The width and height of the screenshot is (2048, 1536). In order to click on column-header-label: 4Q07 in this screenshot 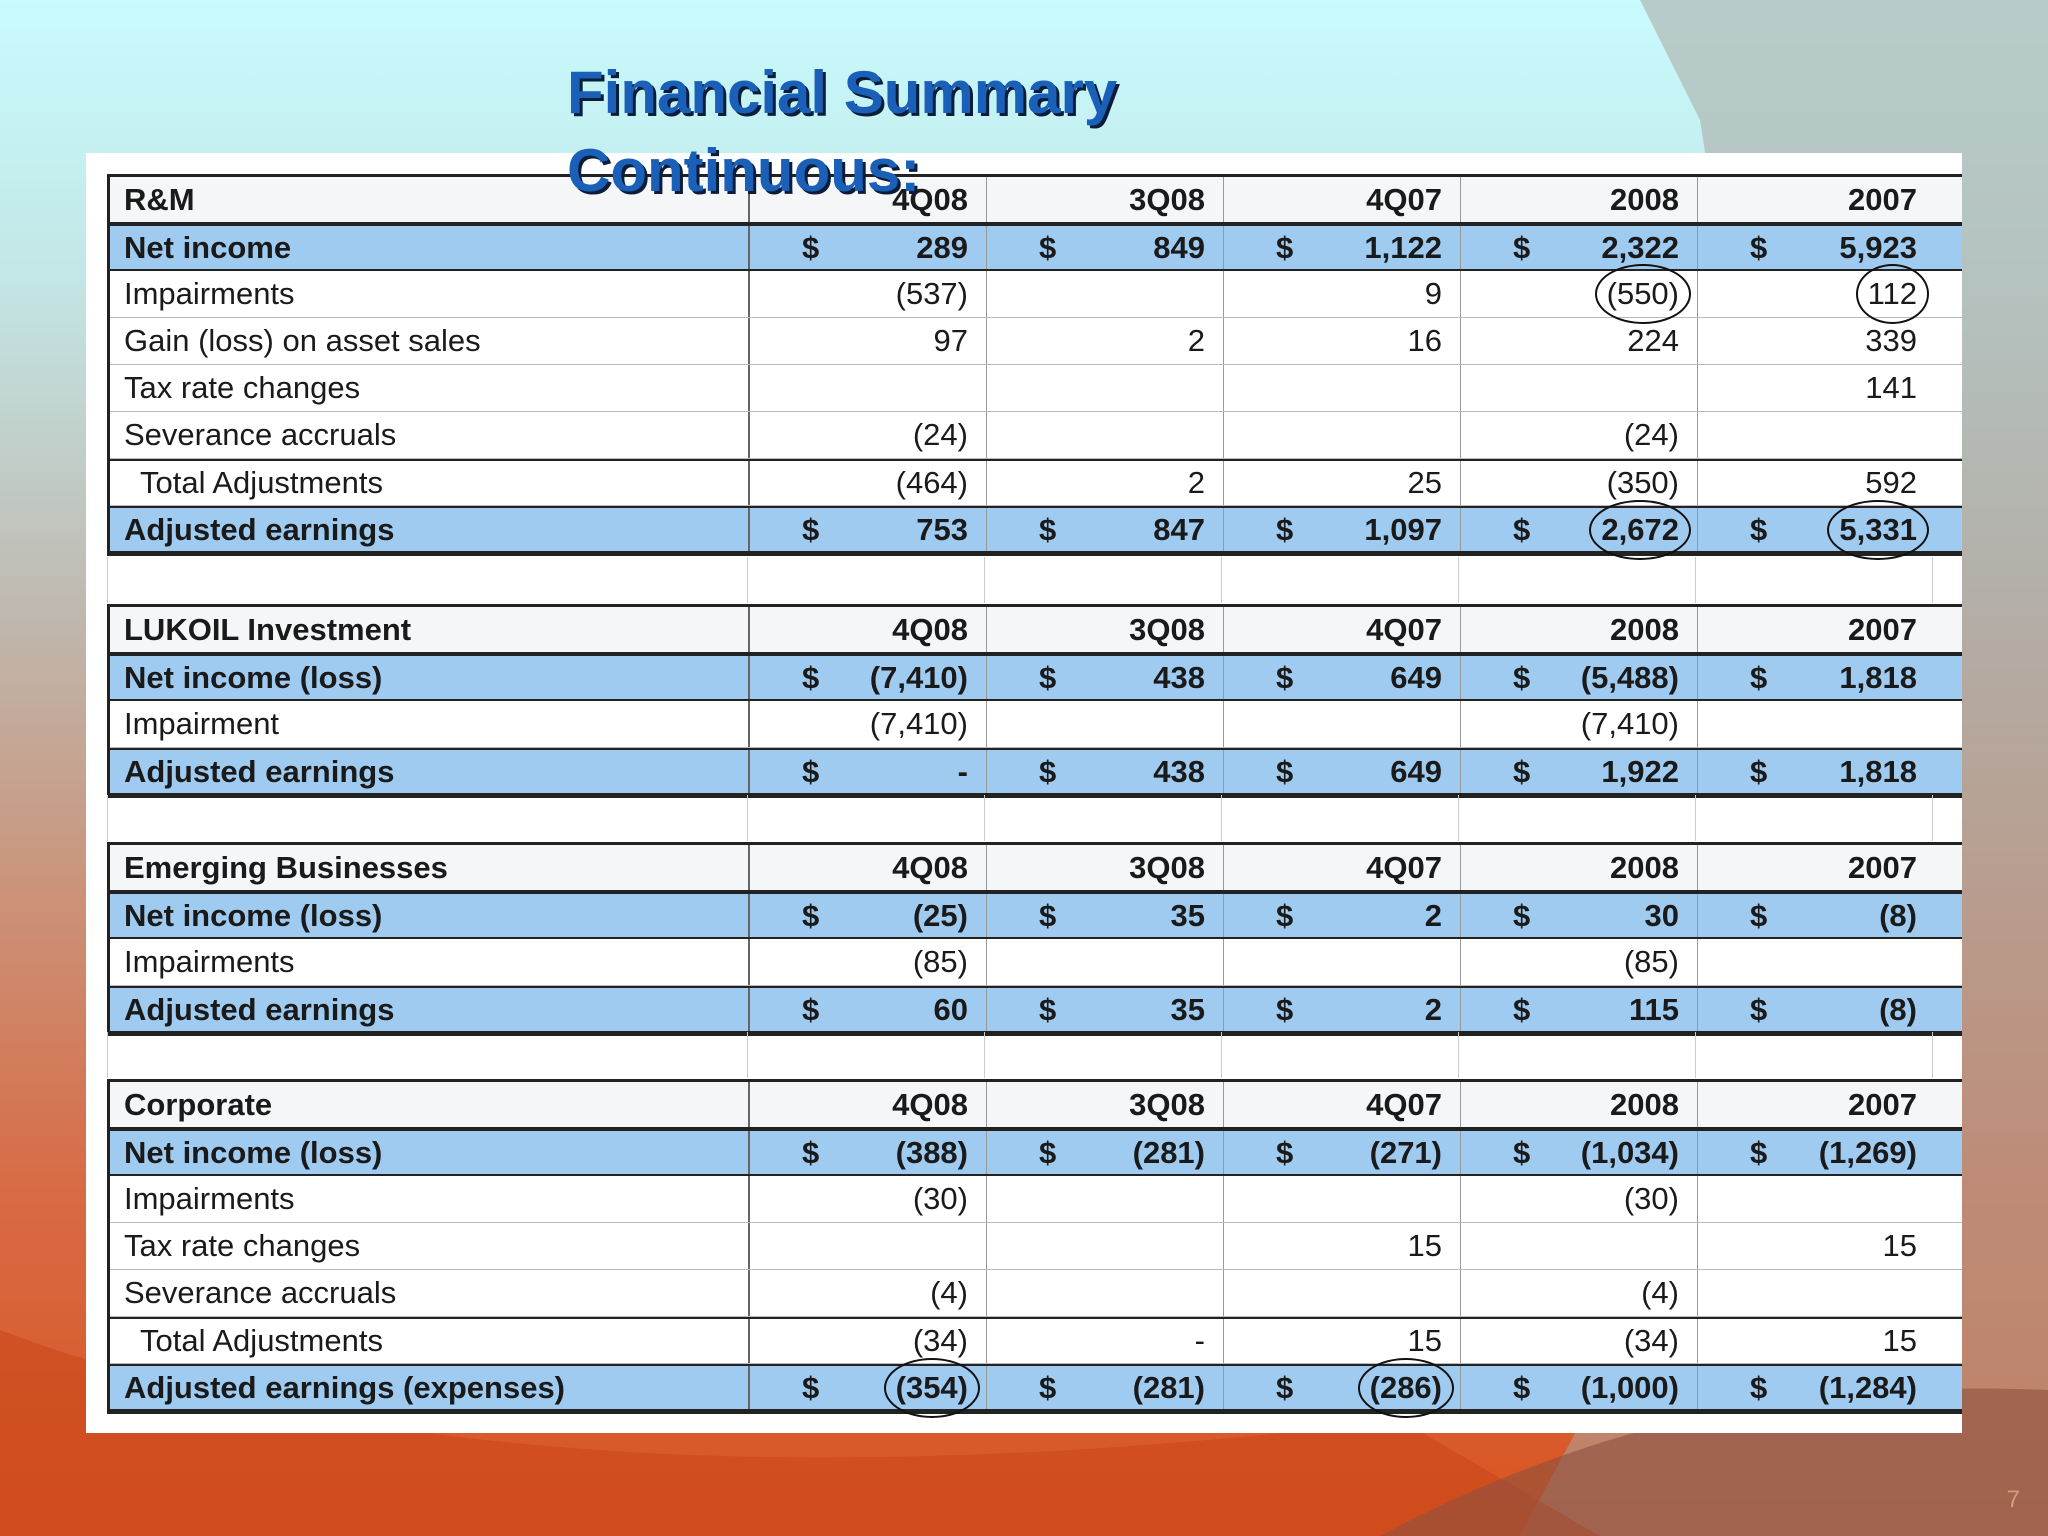, I will do `click(1404, 199)`.